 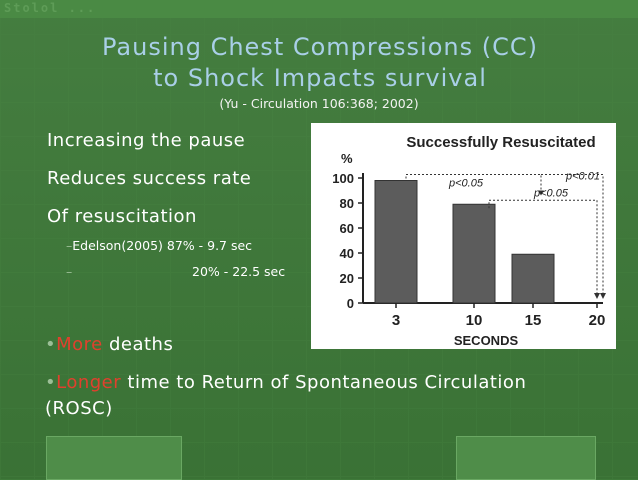 What do you see at coordinates (89, 382) in the screenshot?
I see `highlight-longer: Longer` at bounding box center [89, 382].